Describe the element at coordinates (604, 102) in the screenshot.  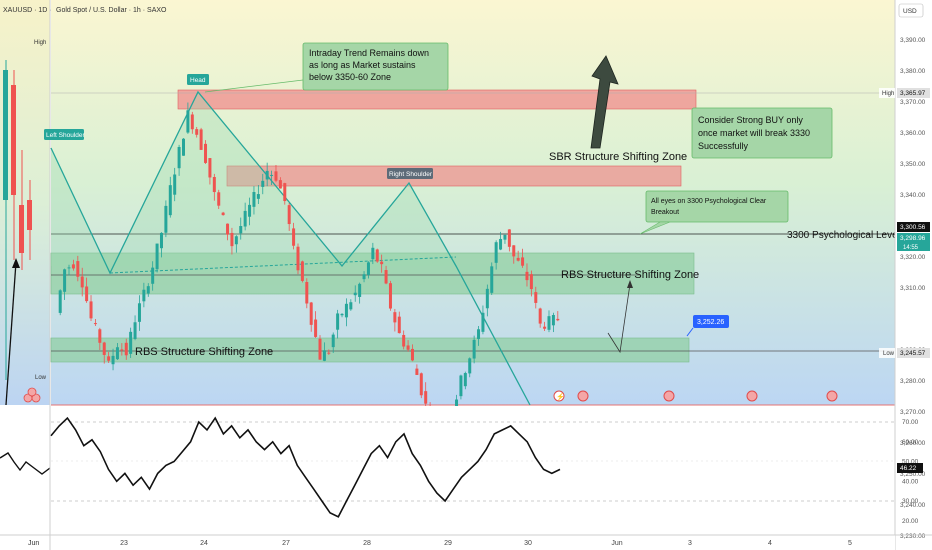
I see `up-arrow` at that location.